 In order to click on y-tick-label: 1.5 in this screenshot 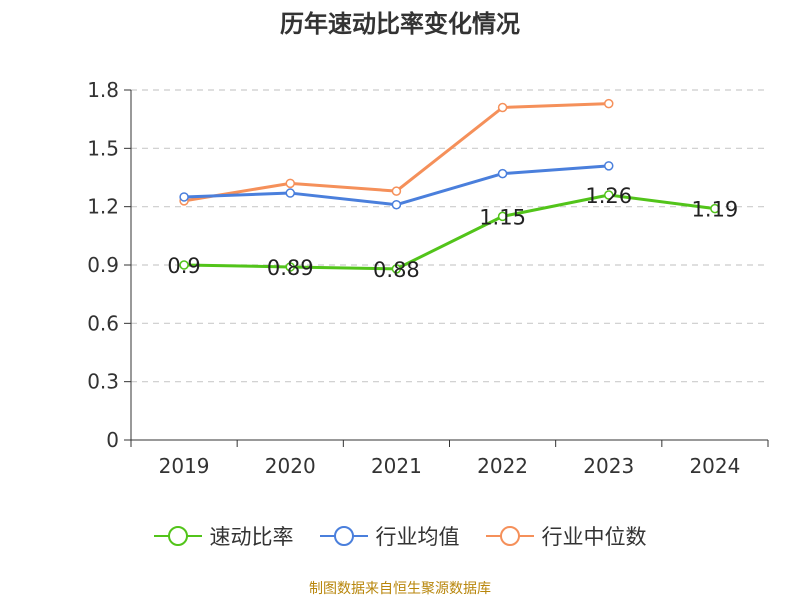, I will do `click(103, 148)`.